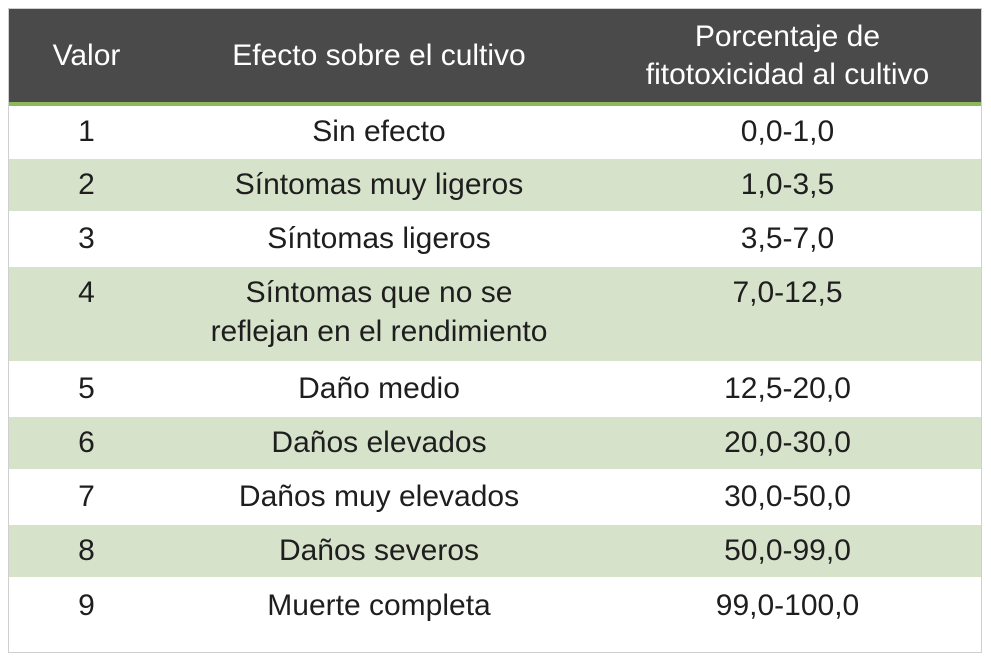 The width and height of the screenshot is (991, 660). Describe the element at coordinates (86, 442) in the screenshot. I see `cell-valor: 6` at that location.